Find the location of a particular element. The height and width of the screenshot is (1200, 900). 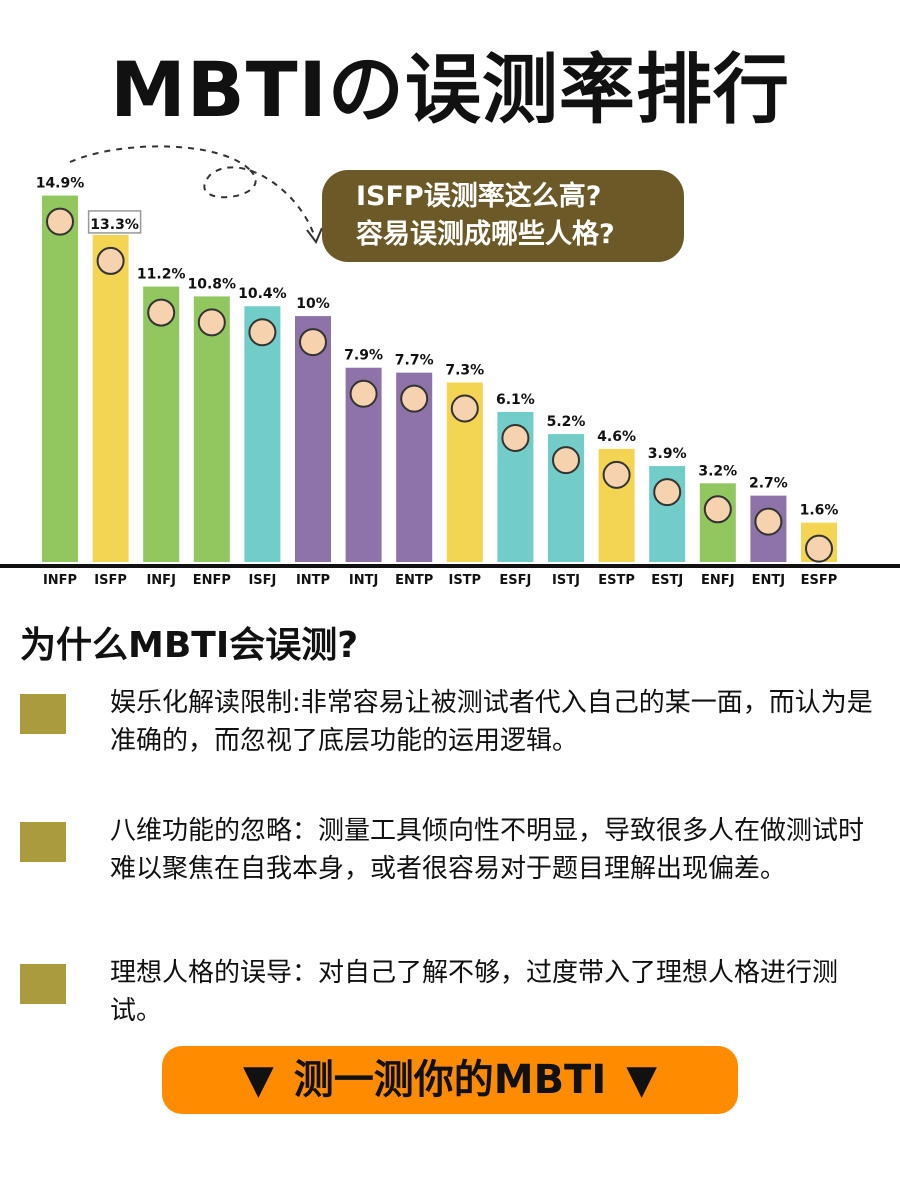

x-tick-label-istp: ISTP is located at coordinates (464, 580).